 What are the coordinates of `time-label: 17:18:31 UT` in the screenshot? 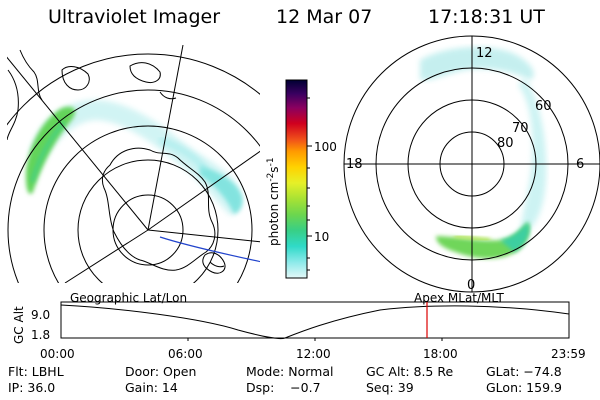 It's located at (486, 17).